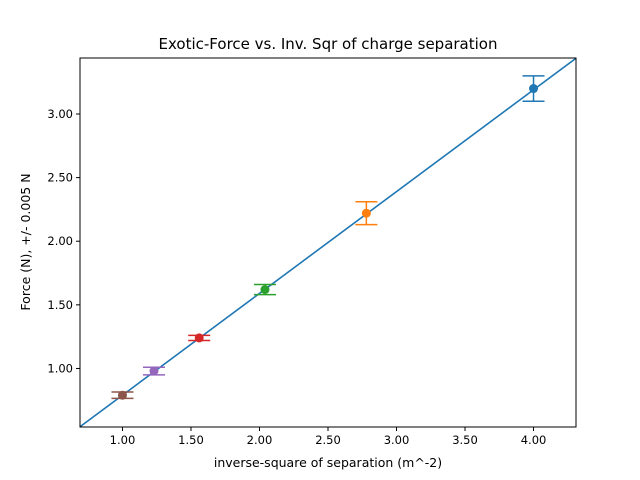 The height and width of the screenshot is (480, 640). I want to click on y-axis-label: Force (N), +/- 0.005 N, so click(25, 241).